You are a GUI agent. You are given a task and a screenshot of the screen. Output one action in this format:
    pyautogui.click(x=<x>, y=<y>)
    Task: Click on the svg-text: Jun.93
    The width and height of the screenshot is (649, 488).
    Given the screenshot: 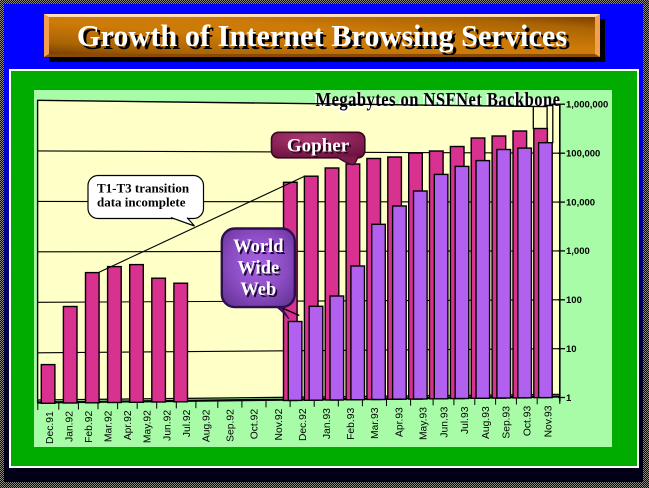 What is the action you would take?
    pyautogui.click(x=444, y=421)
    